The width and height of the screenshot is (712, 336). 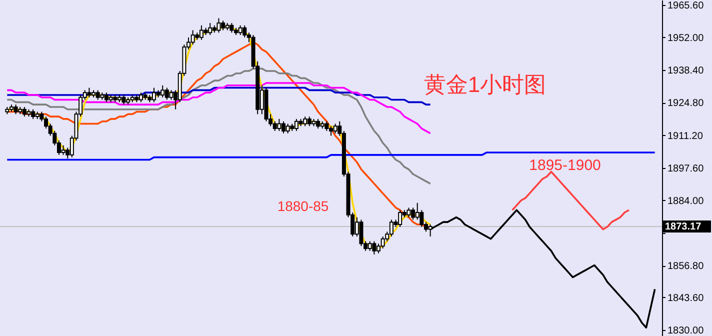 What do you see at coordinates (686, 71) in the screenshot?
I see `y-tick-label: 1938.40` at bounding box center [686, 71].